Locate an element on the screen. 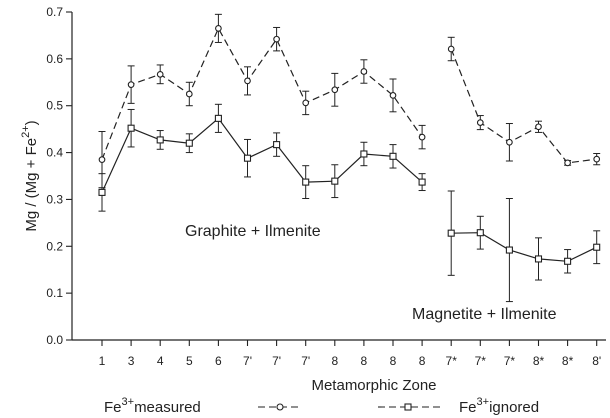 The image size is (610, 418). legend-label-measured-sup: 3+ is located at coordinates (128, 402).